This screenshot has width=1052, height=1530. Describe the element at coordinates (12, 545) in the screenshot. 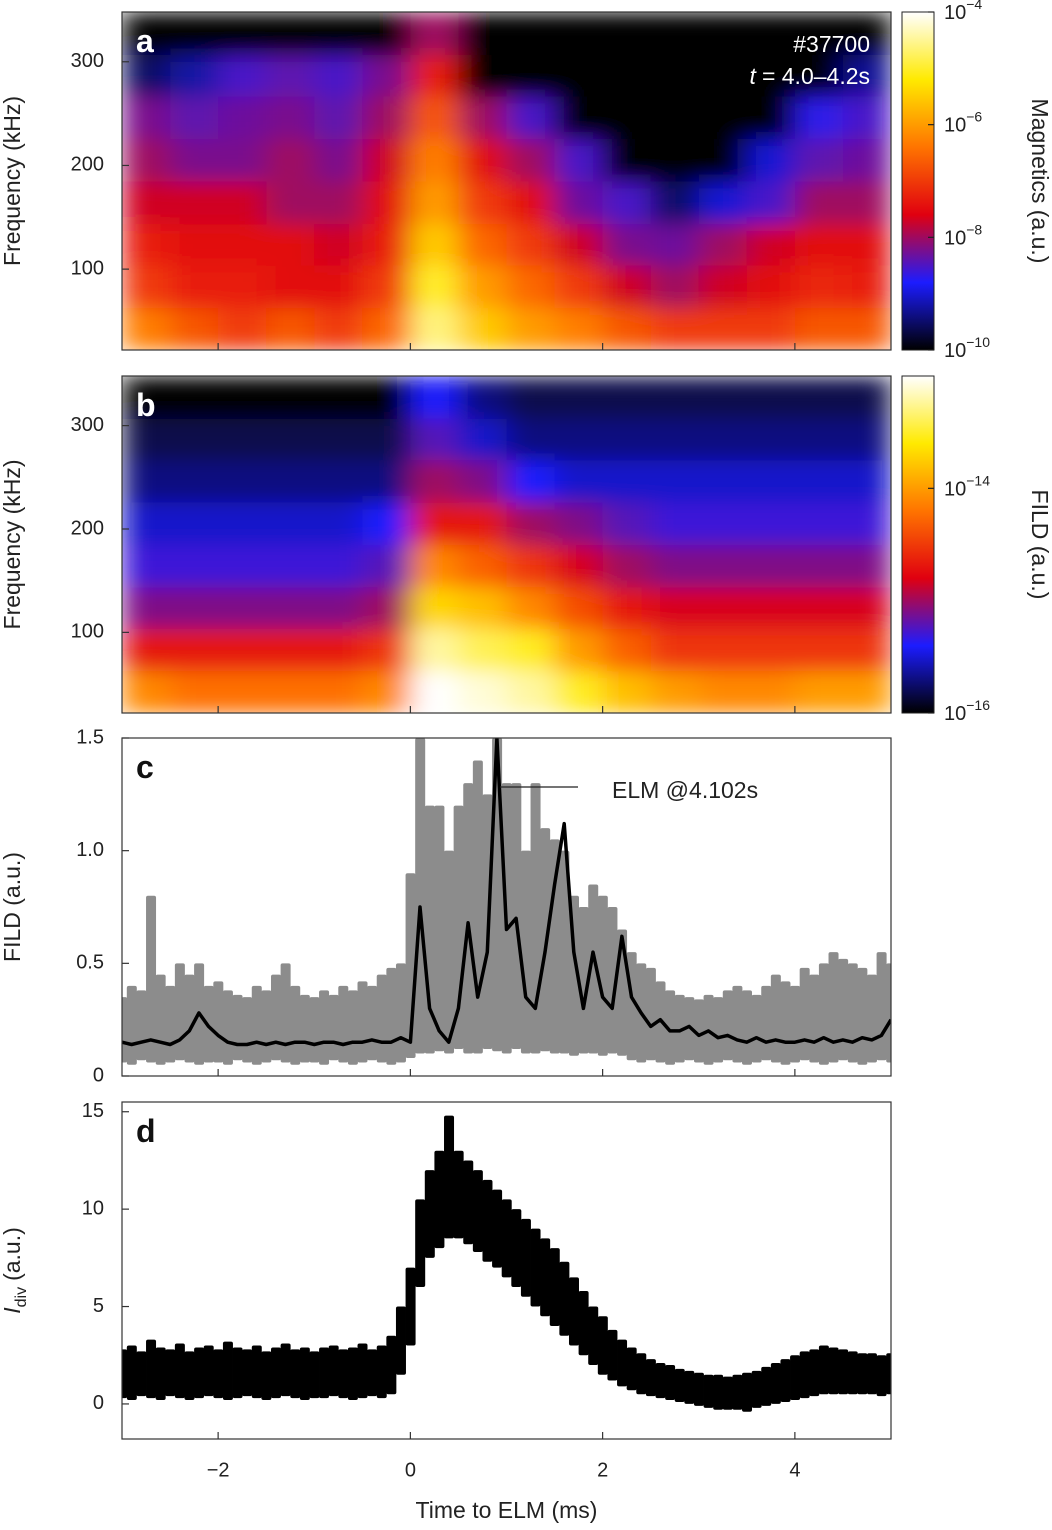

I see `y-axis-label: Frequency (kHz)` at that location.